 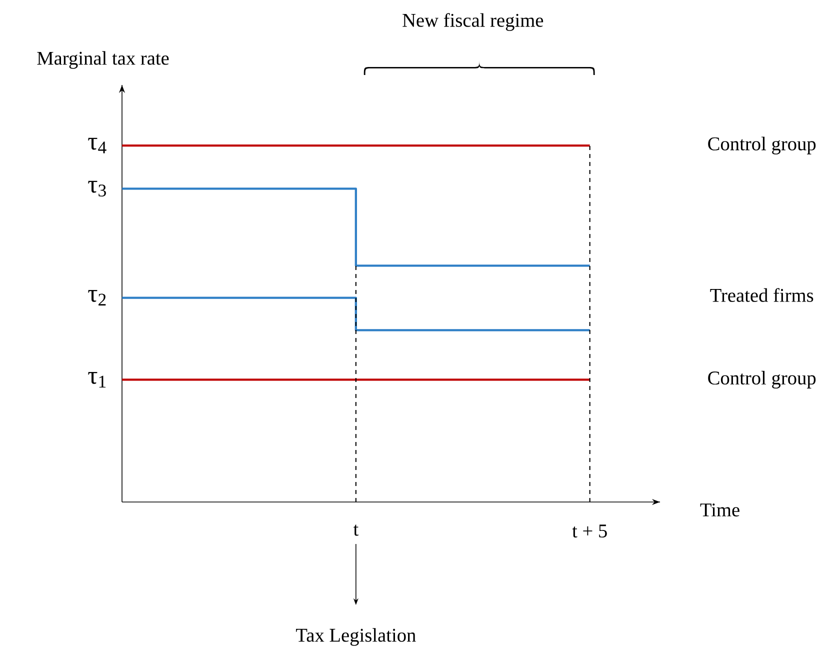 I want to click on y-axis-title: Marginal tax rate, so click(x=103, y=60).